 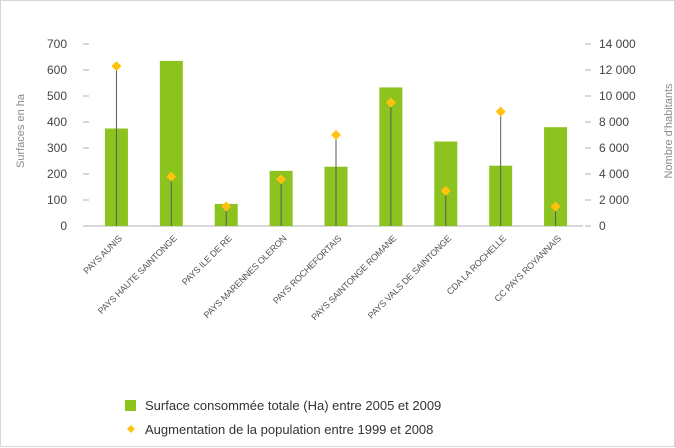 What do you see at coordinates (602, 226) in the screenshot?
I see `right-tick-label: 0` at bounding box center [602, 226].